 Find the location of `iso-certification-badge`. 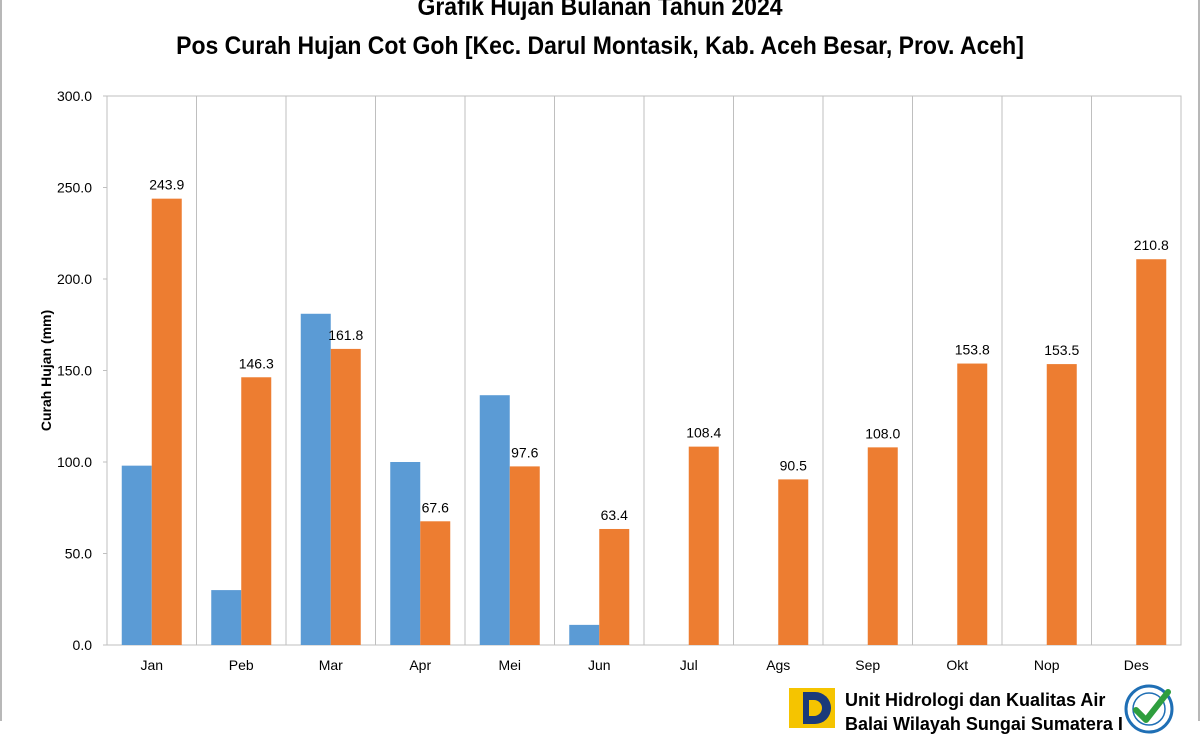

iso-certification-badge is located at coordinates (1149, 709).